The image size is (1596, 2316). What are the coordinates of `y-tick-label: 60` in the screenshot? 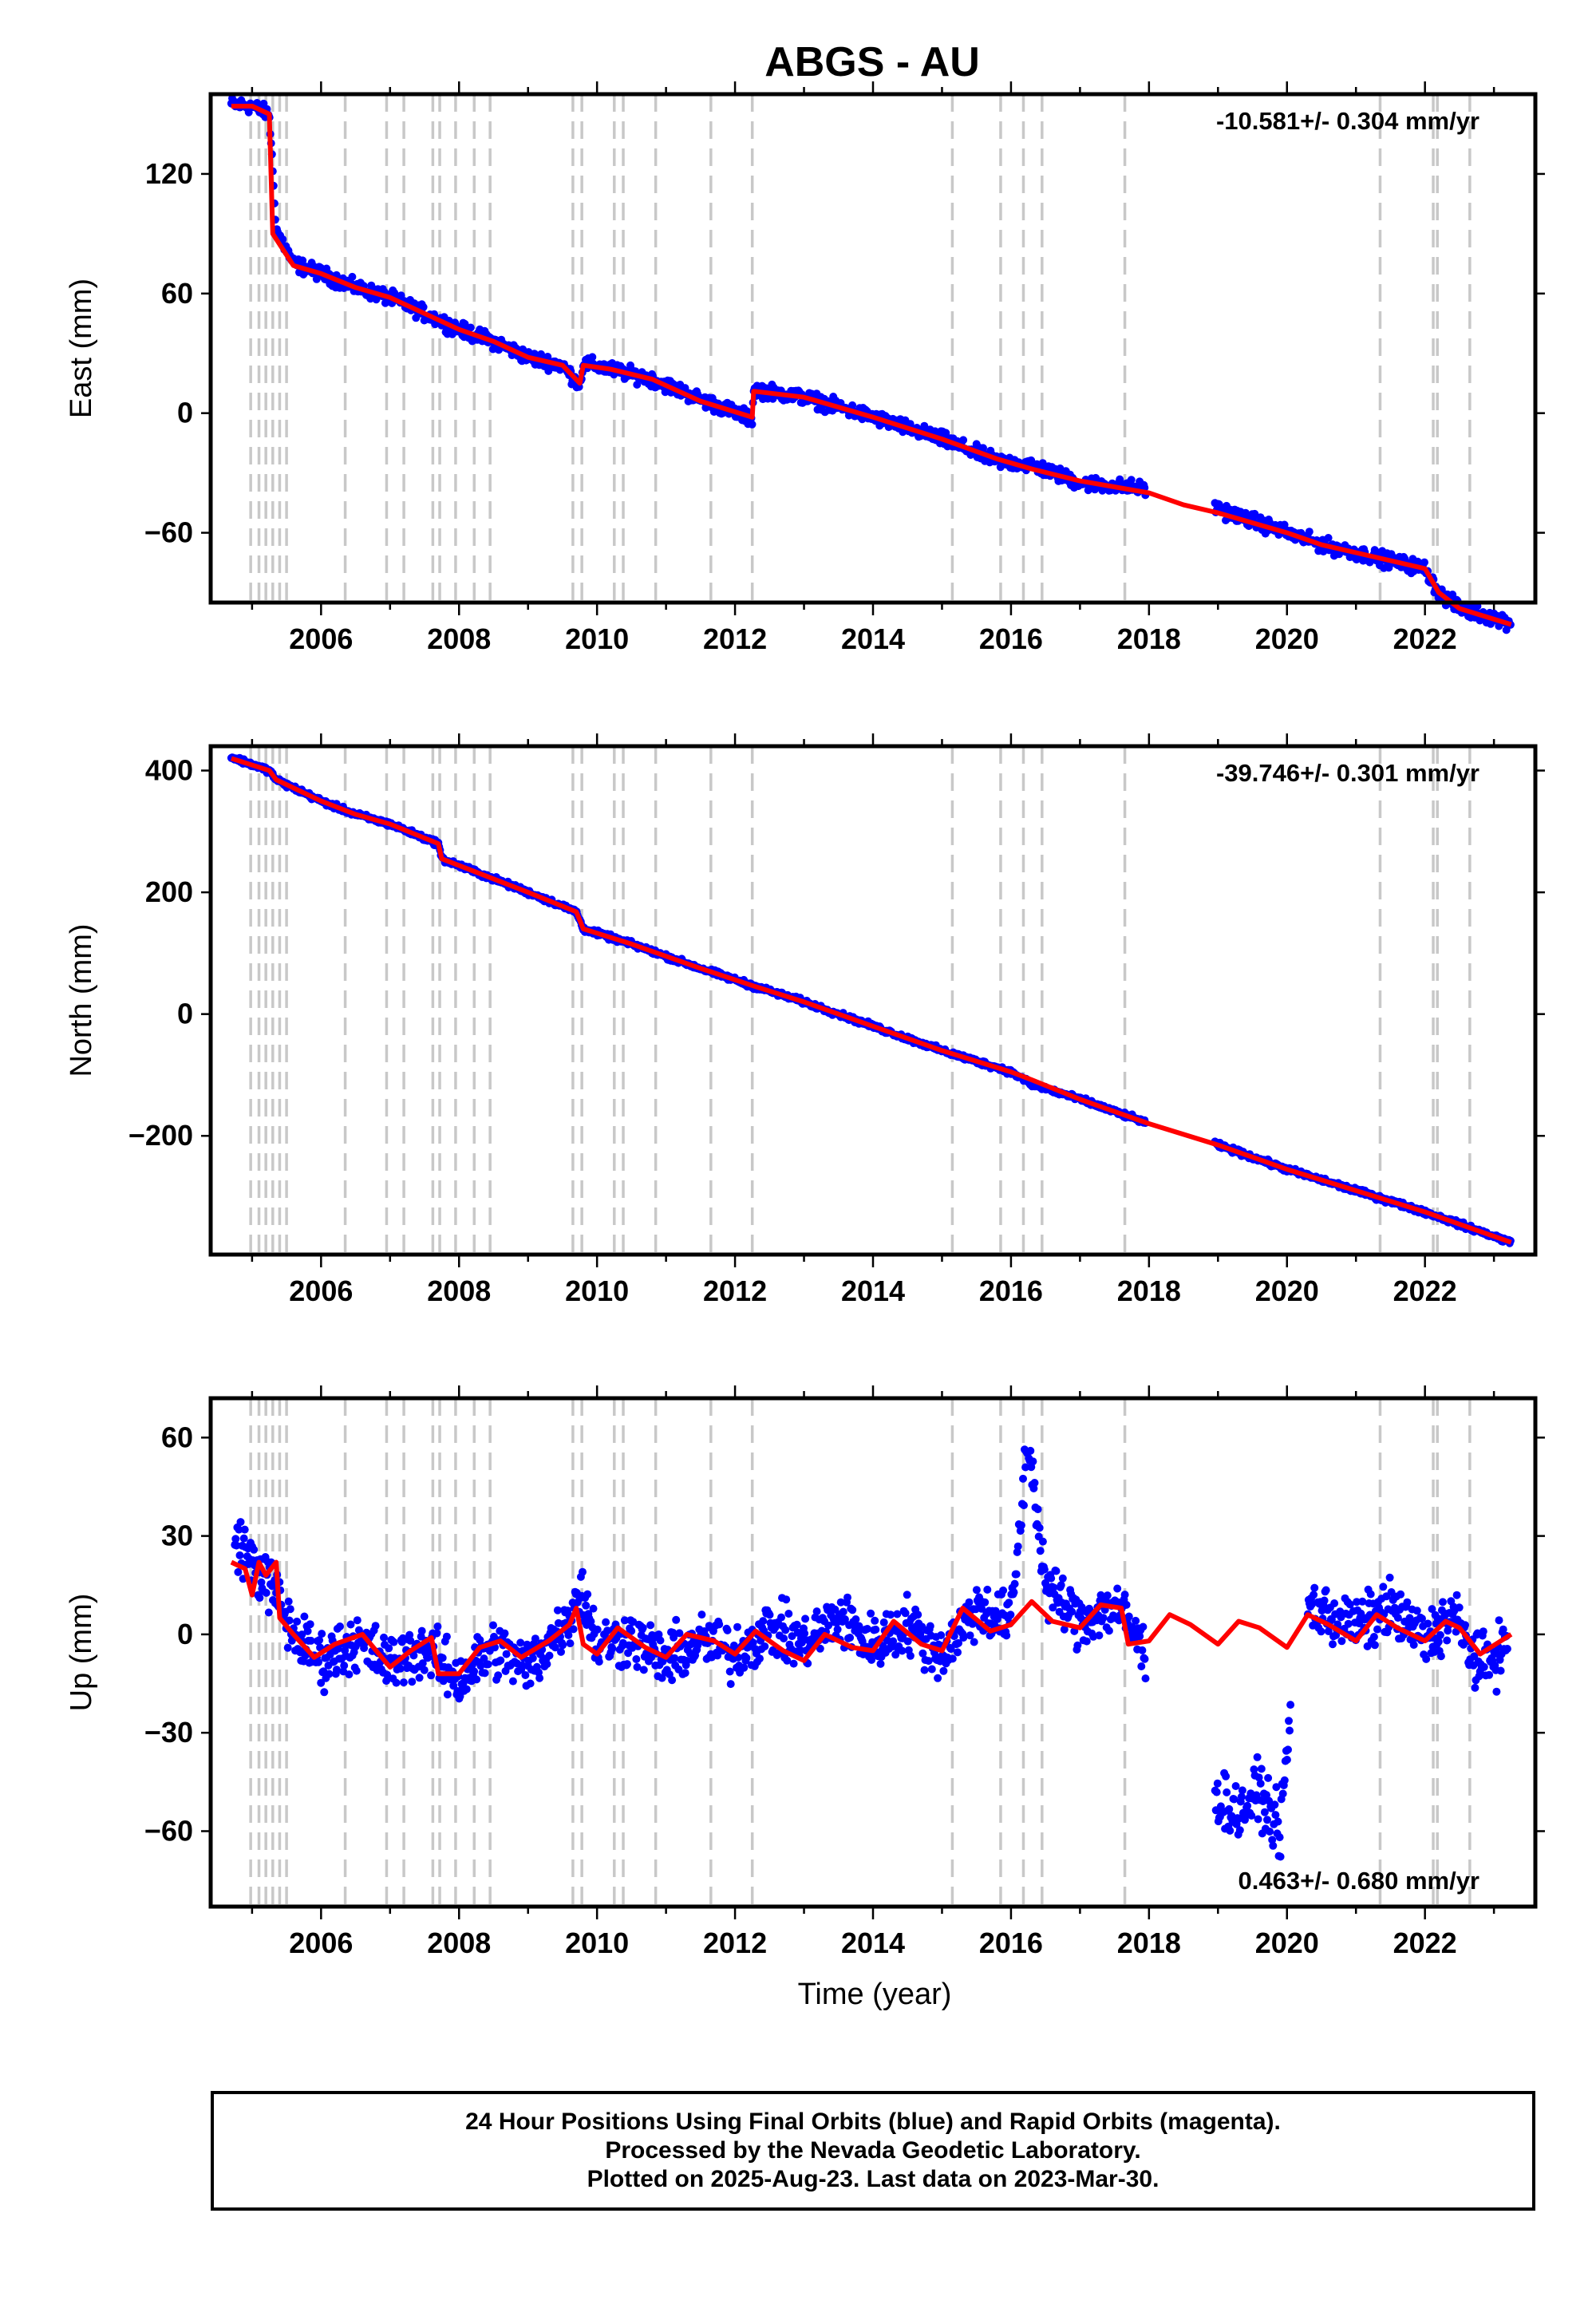 It's located at (177, 1437).